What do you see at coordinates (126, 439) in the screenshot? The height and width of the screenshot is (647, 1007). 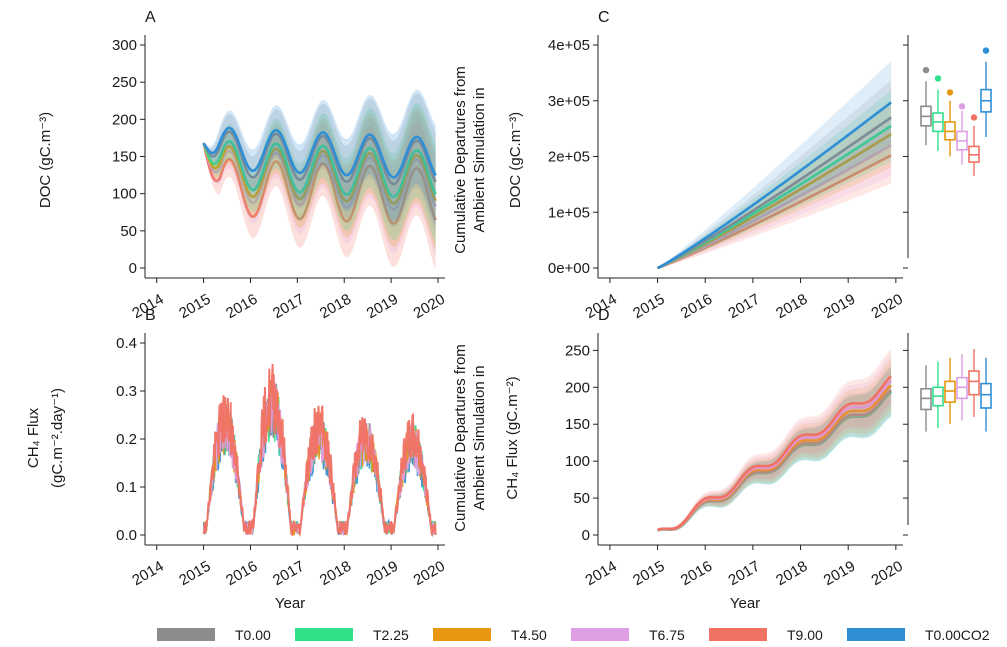 I see `y-tick-label: 0.2` at bounding box center [126, 439].